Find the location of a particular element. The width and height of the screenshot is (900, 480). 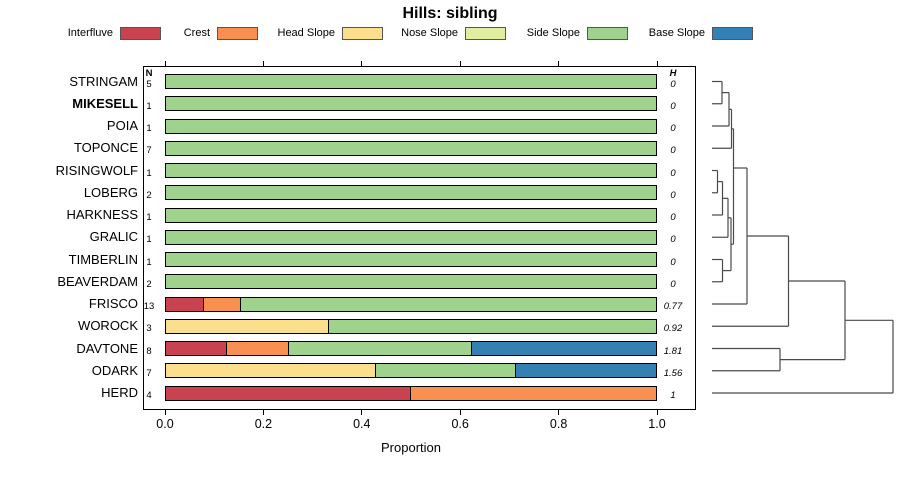

legend-swatch-nose_slope is located at coordinates (485, 33).